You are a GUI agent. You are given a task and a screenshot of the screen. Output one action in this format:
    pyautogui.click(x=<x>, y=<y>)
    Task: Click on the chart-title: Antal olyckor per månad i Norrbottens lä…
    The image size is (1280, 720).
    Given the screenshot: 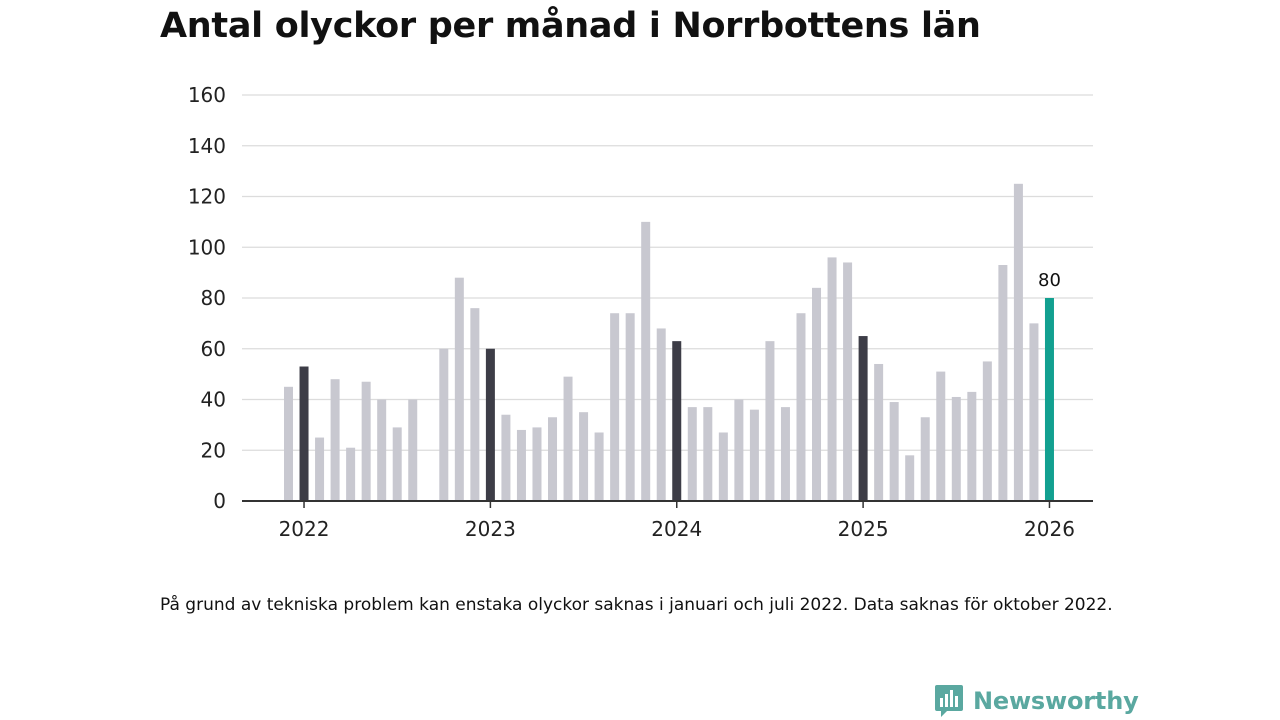 What is the action you would take?
    pyautogui.click(x=570, y=26)
    